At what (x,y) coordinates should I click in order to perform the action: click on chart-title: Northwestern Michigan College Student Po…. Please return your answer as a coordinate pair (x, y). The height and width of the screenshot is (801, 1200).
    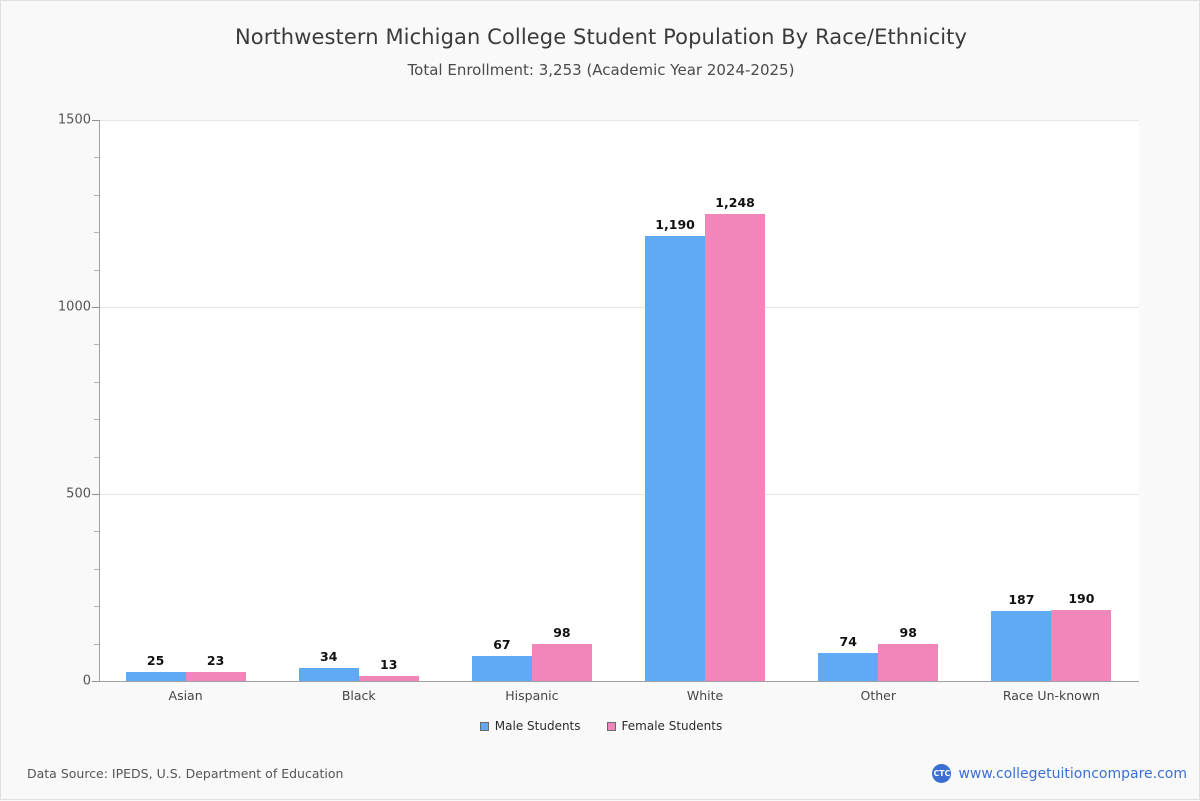
    Looking at the image, I should click on (601, 37).